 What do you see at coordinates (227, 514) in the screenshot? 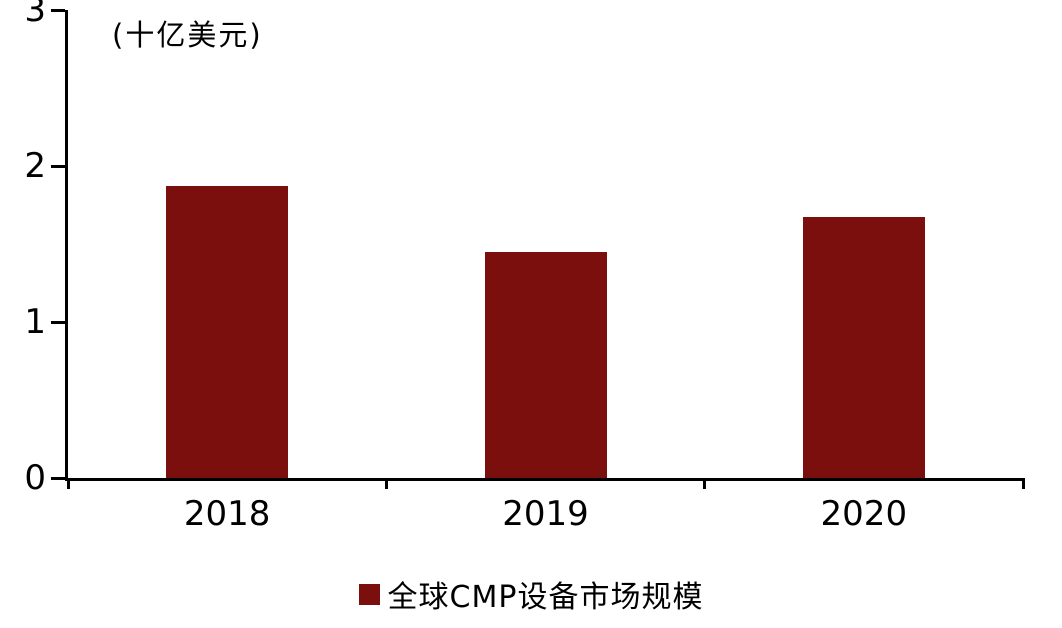
I see `x-label-2018: 2018` at bounding box center [227, 514].